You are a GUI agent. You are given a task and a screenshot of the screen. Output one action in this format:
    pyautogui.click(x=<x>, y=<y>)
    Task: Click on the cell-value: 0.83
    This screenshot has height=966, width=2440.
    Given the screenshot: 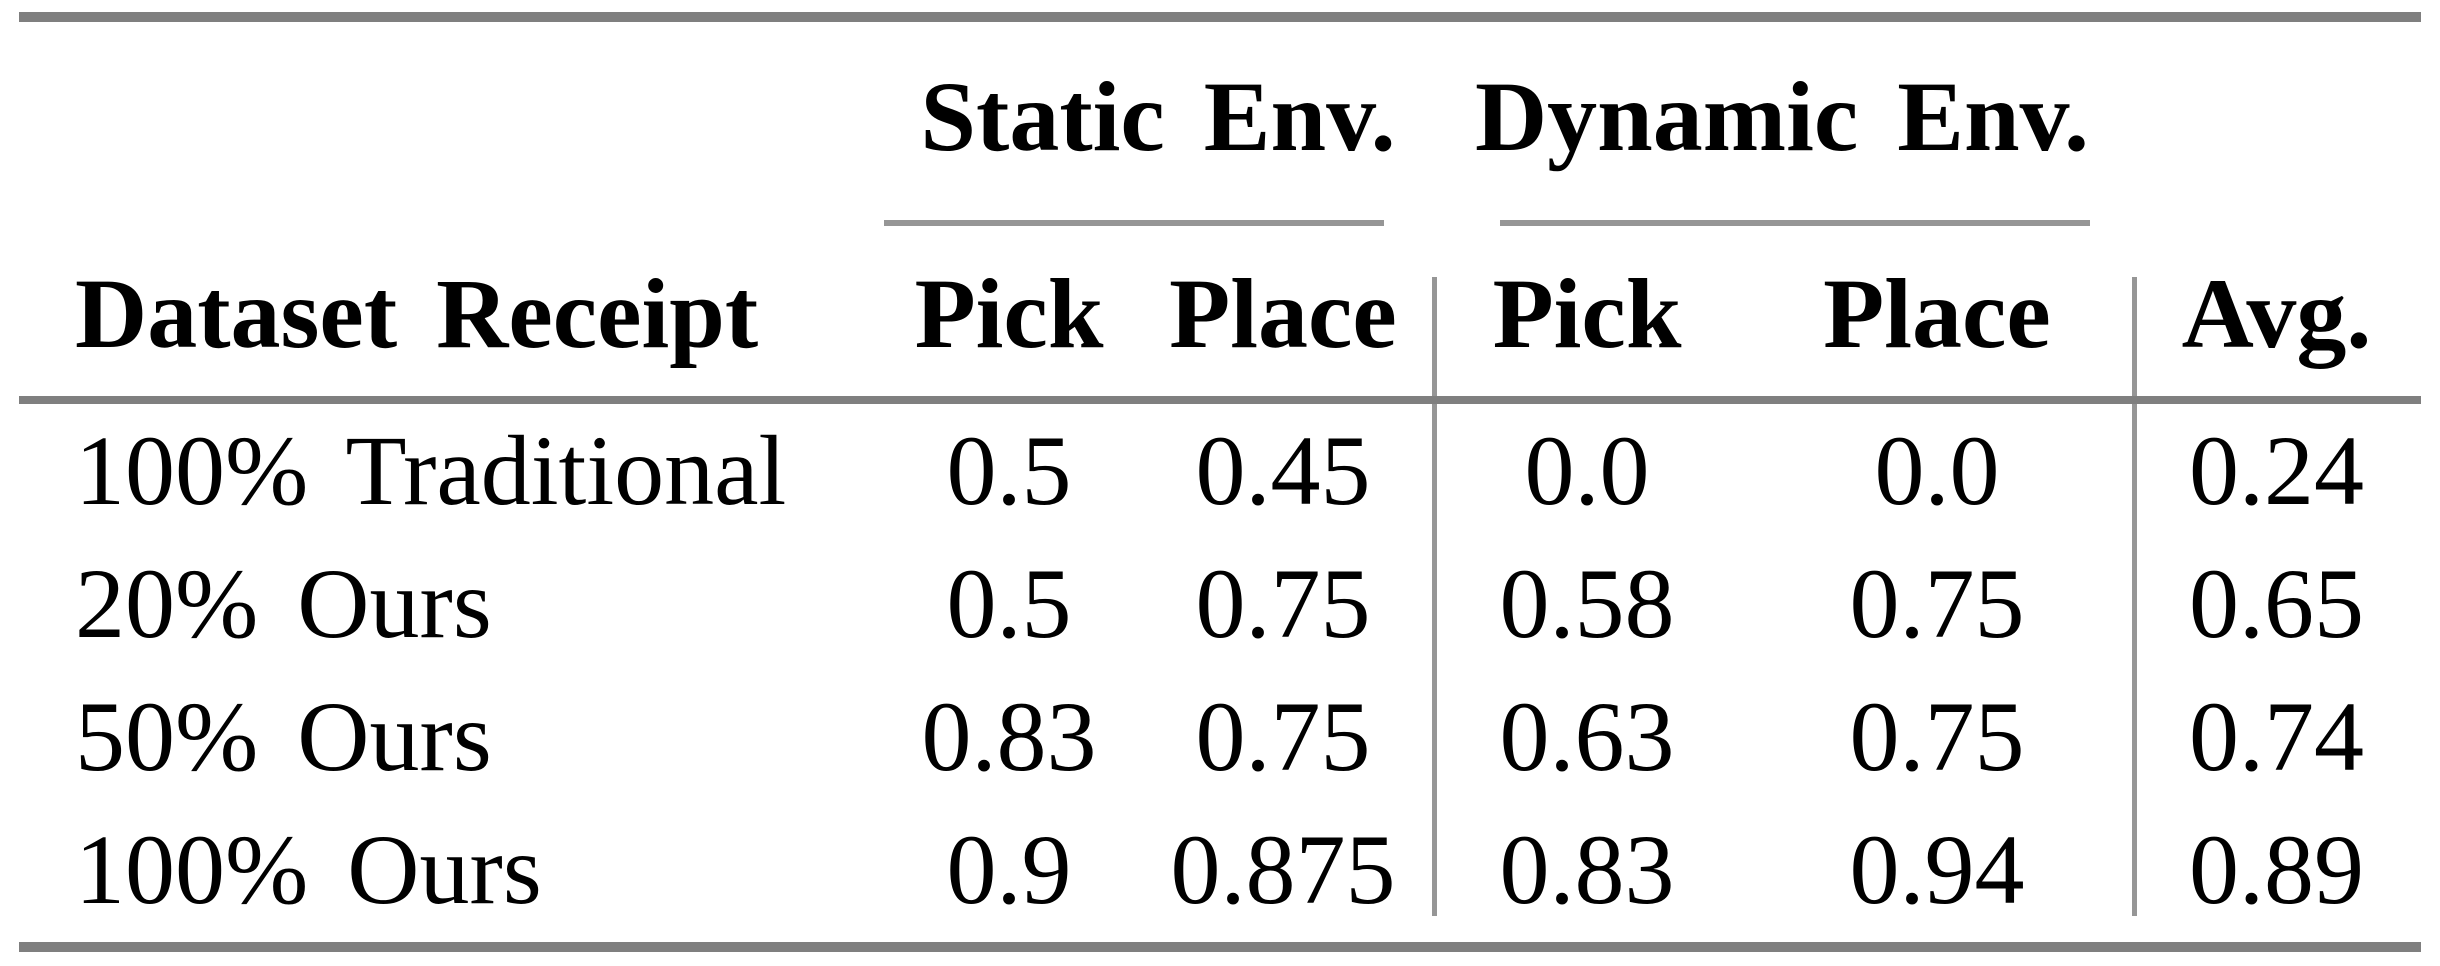 What is the action you would take?
    pyautogui.click(x=1587, y=869)
    